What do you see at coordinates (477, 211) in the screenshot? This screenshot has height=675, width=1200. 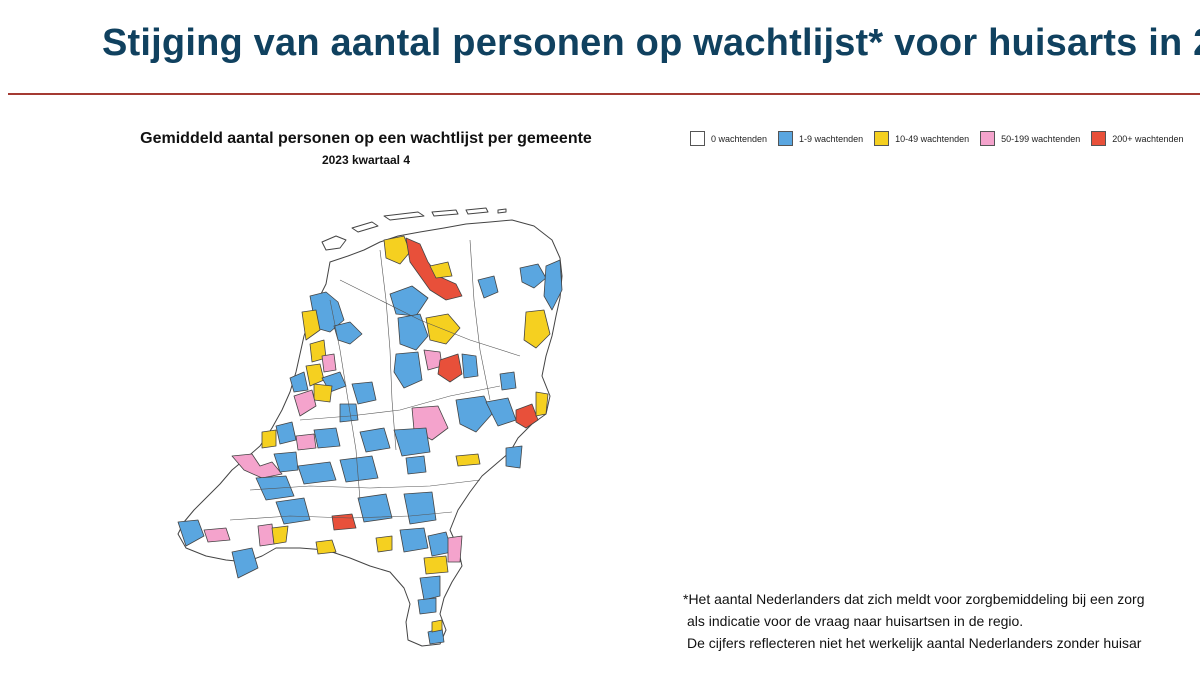 I see `island-schiermonnikoog` at bounding box center [477, 211].